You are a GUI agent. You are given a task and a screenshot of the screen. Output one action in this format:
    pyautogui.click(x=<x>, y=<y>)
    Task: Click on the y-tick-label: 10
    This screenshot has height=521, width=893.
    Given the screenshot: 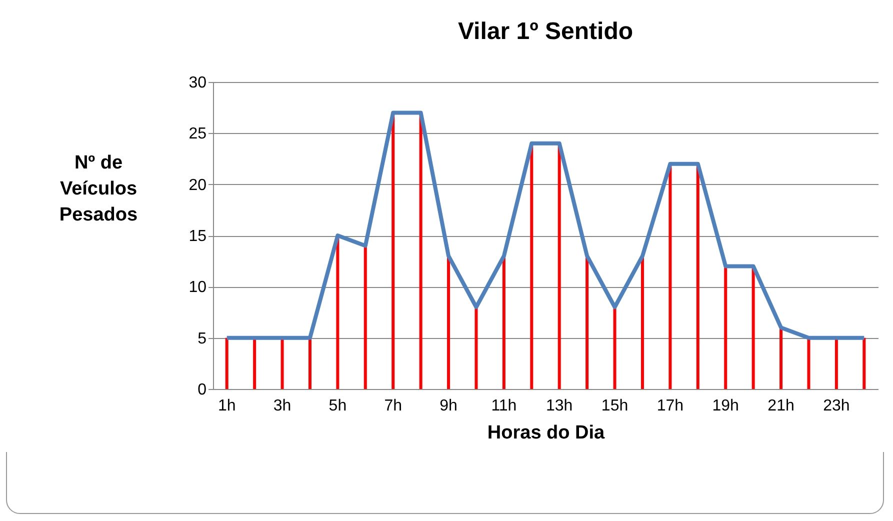 What is the action you would take?
    pyautogui.click(x=197, y=287)
    